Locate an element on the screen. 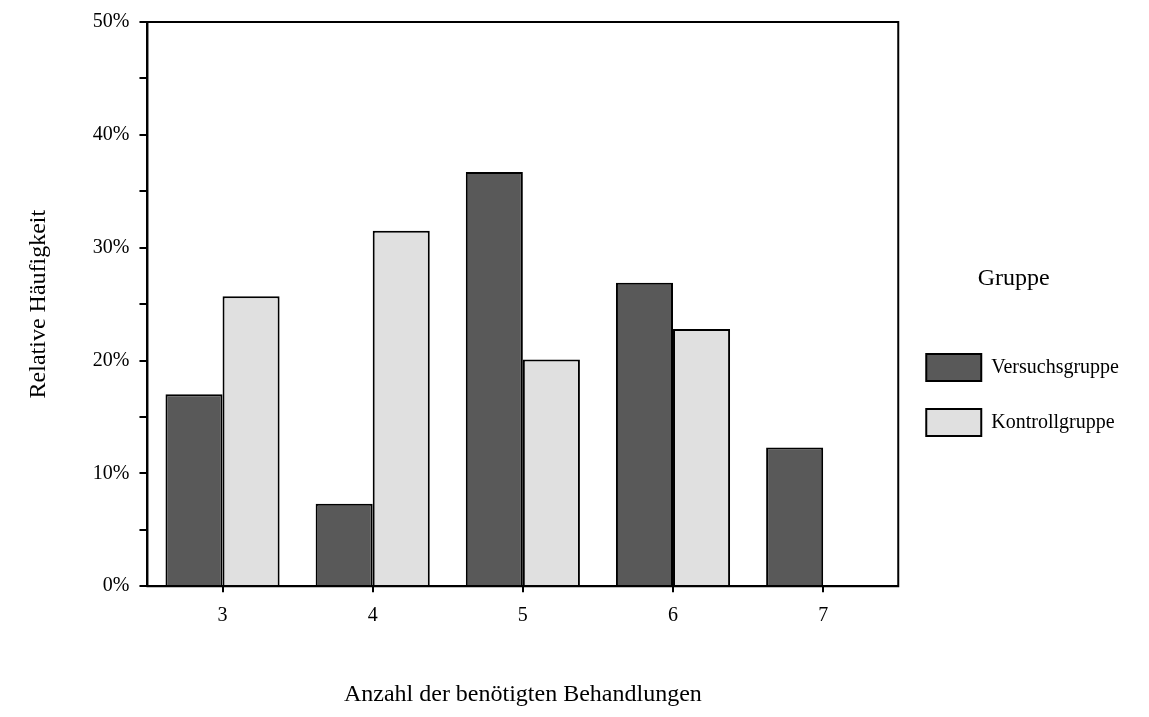 This screenshot has height=717, width=1149. y-axis-title: Relative Häufigkeit is located at coordinates (36, 304).